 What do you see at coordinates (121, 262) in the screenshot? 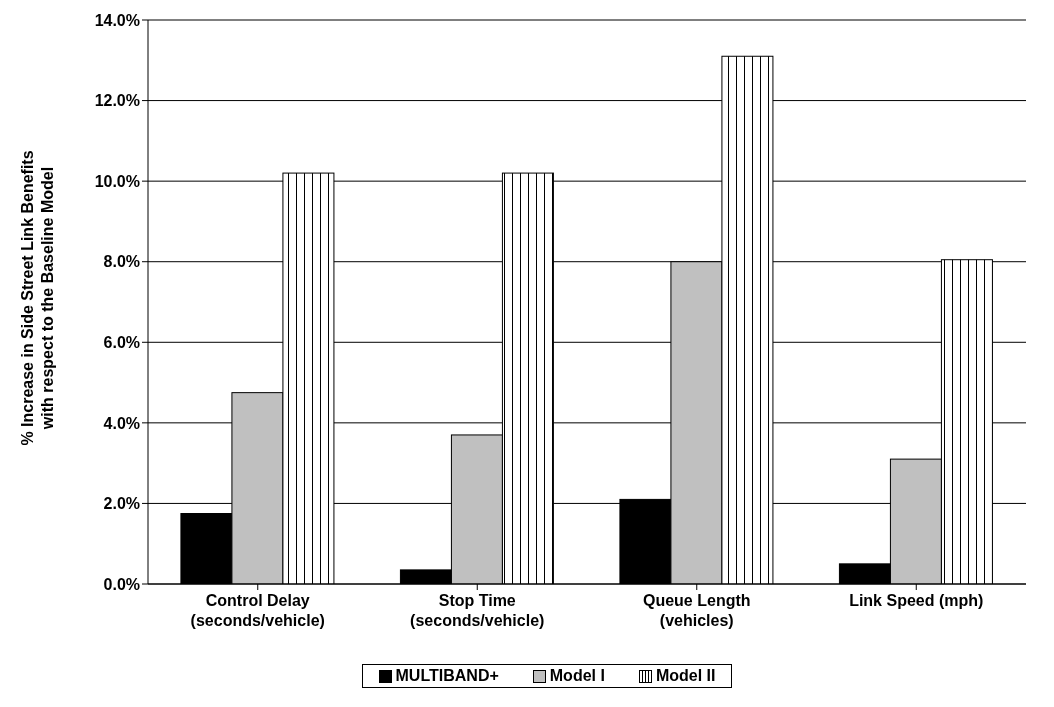
I see `y-tick-label: 8.0%` at bounding box center [121, 262].